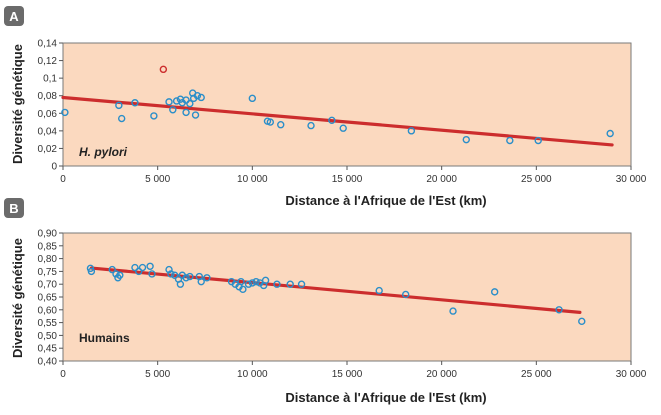  I want to click on panel-b-y-tick-label-0: 0,40, so click(48, 362).